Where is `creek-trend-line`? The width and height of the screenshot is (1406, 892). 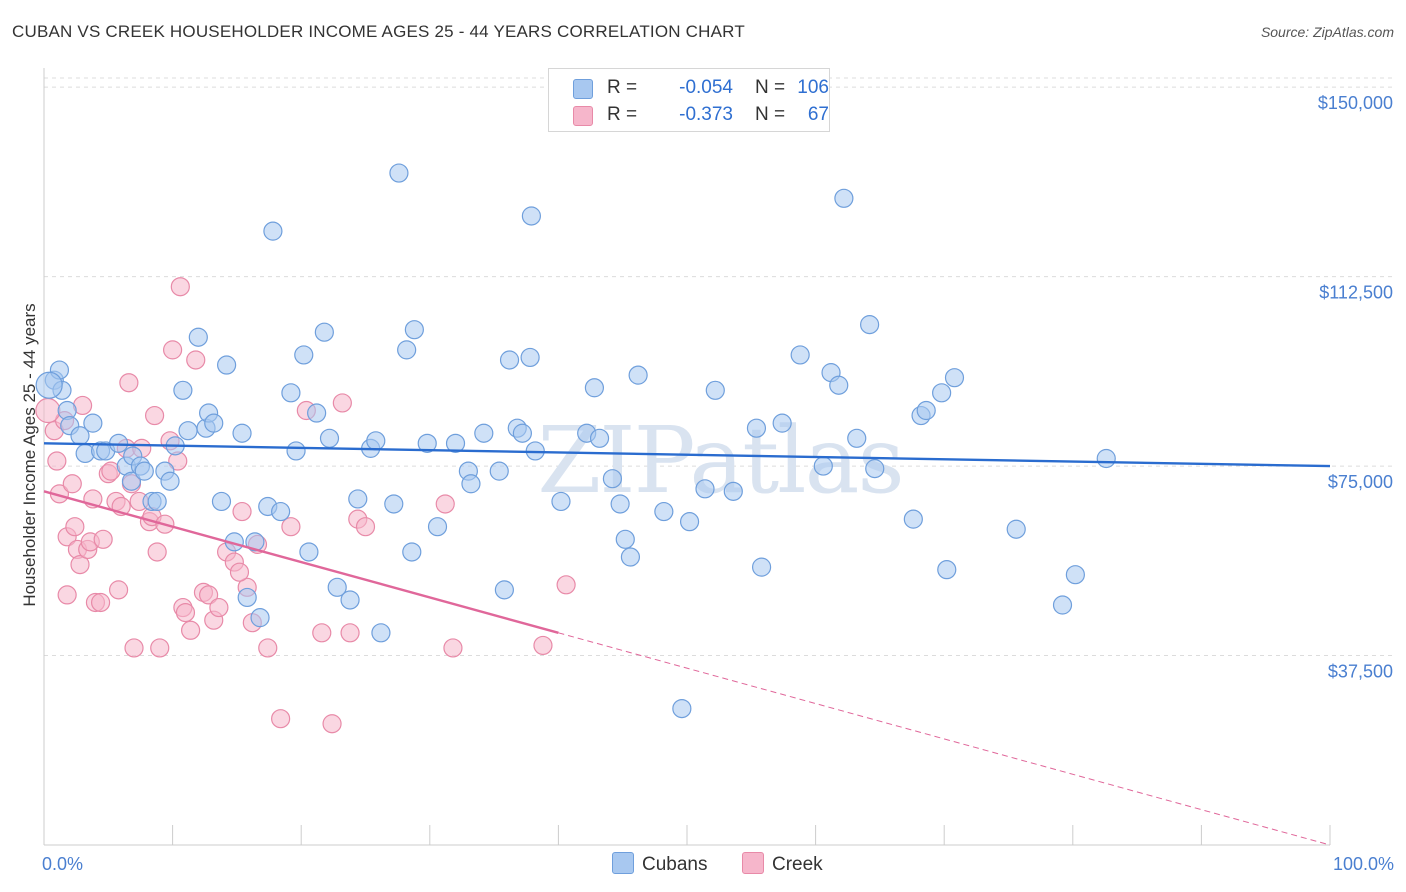 creek-trend-line is located at coordinates (301, 562).